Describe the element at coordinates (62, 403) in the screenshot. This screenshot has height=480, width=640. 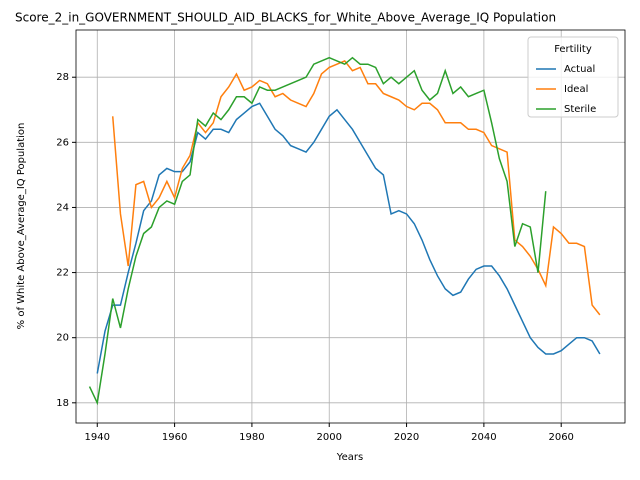
I see `y-tick-label: 18` at that location.